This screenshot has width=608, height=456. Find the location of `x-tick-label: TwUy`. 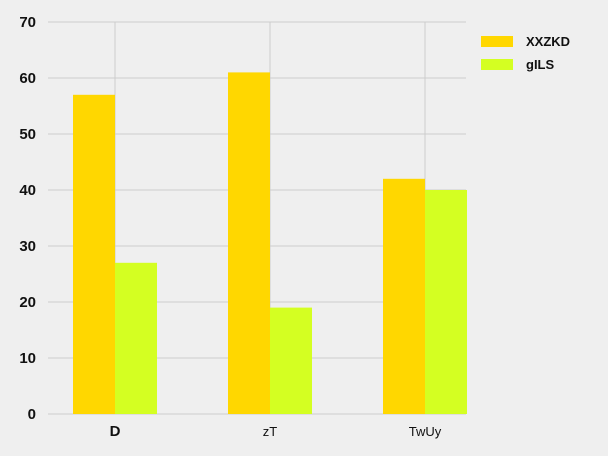

x-tick-label: TwUy is located at coordinates (425, 431).